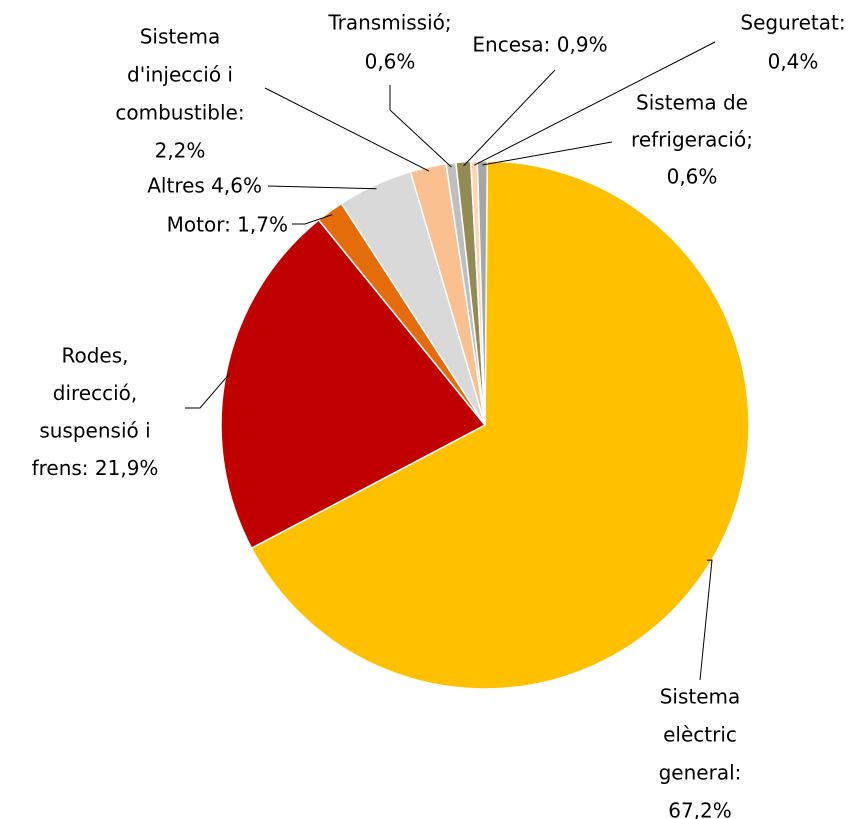 The image size is (864, 819). Describe the element at coordinates (353, 384) in the screenshot. I see `pie-slice` at that location.